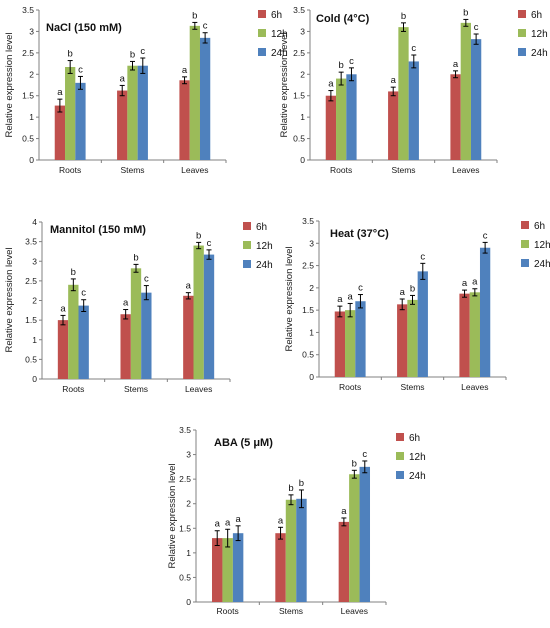 This screenshot has width=550, height=628. Describe the element at coordinates (31, 74) in the screenshot. I see `y-tick-label: 2` at that location.